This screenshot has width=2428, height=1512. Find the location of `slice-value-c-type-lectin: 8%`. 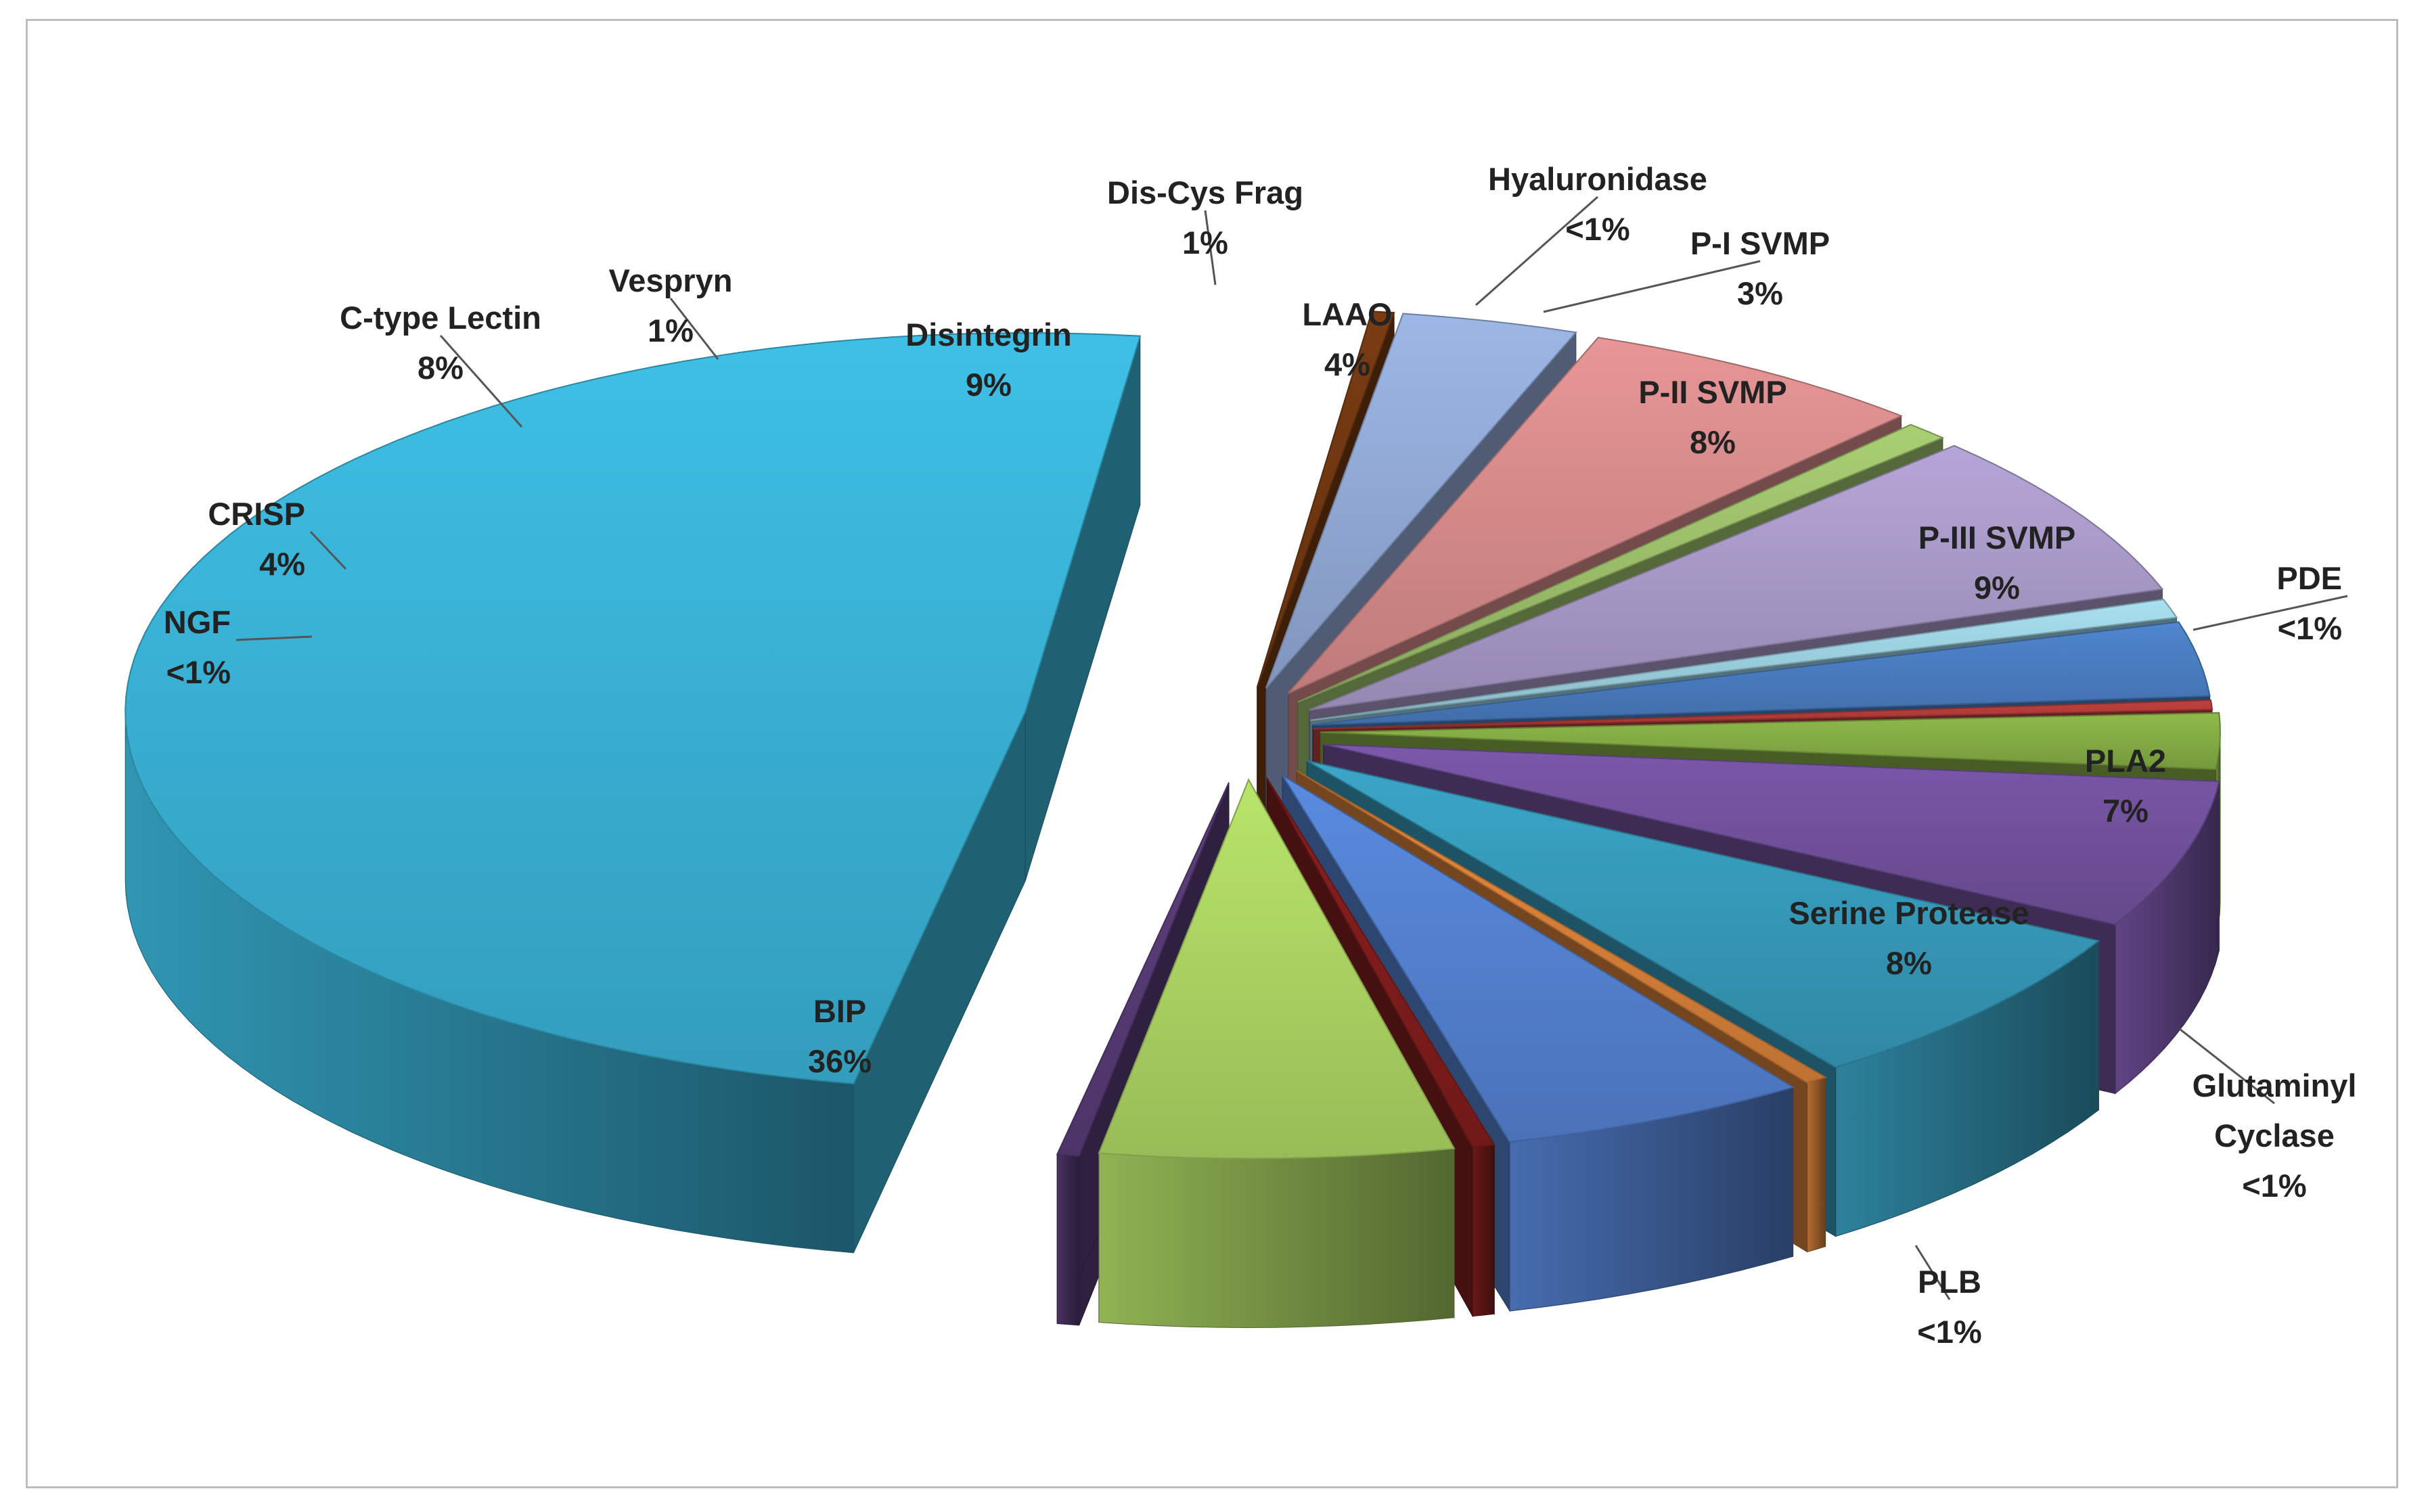

slice-value-c-type-lectin: 8% is located at coordinates (441, 368).